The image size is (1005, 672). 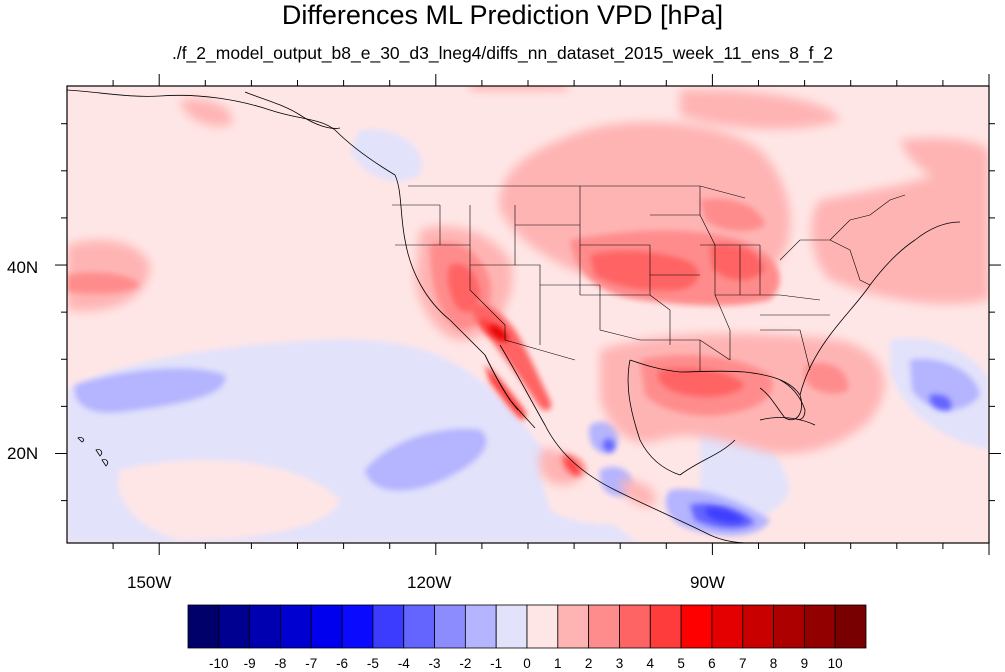 I want to click on y-tick-label: 40N, so click(x=23, y=267).